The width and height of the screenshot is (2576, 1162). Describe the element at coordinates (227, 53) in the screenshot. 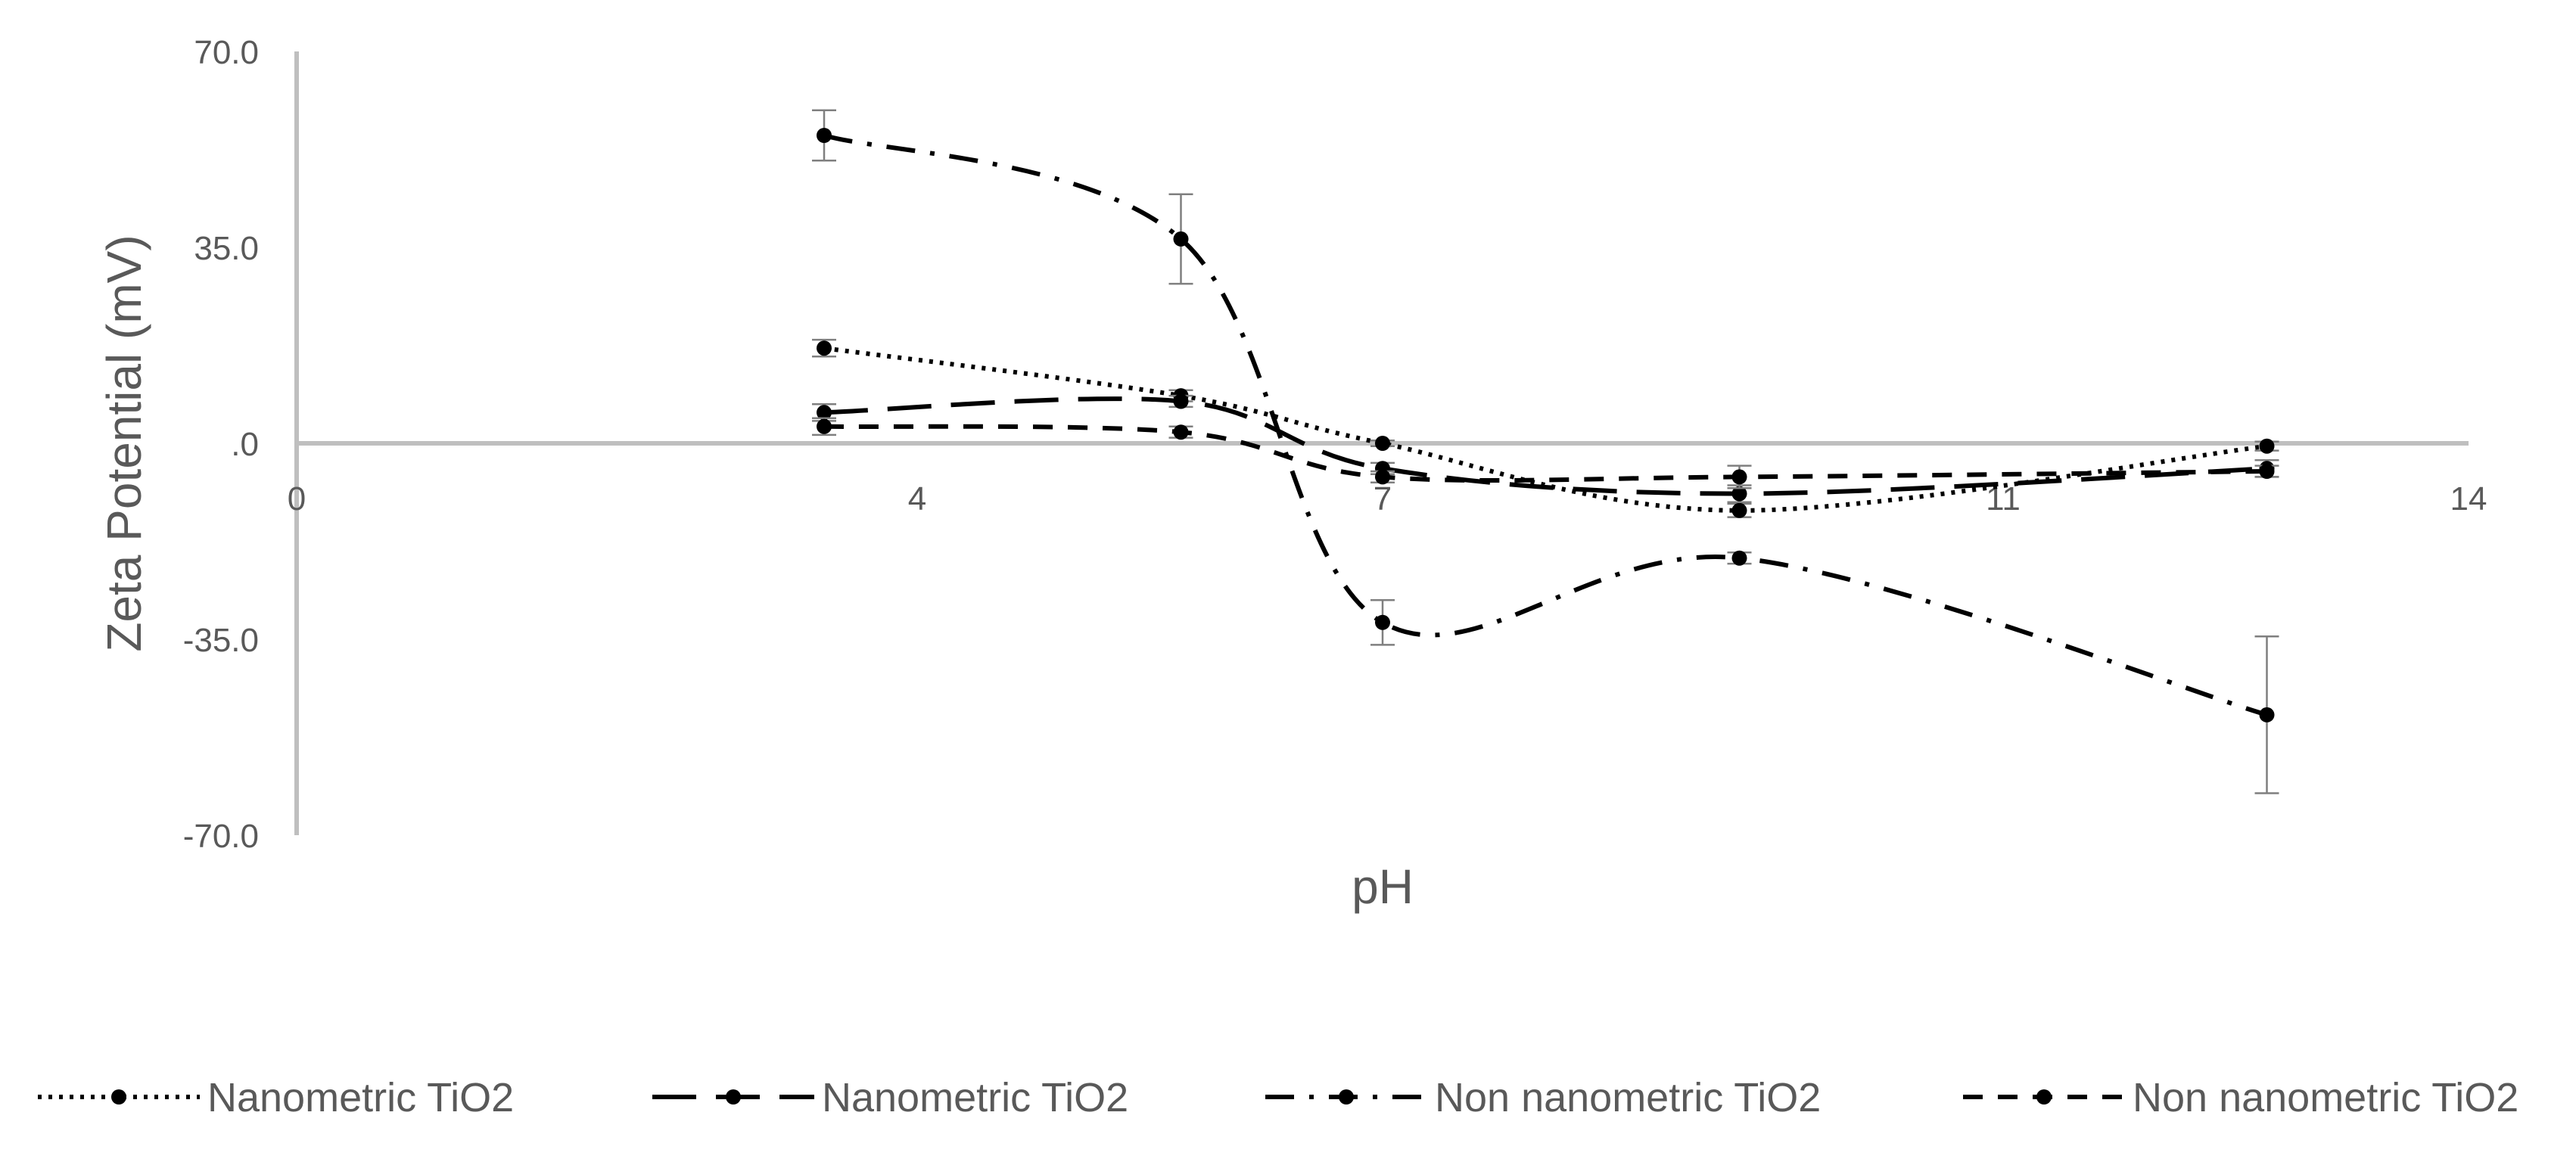

I see `y-tick-label: 70.0` at that location.